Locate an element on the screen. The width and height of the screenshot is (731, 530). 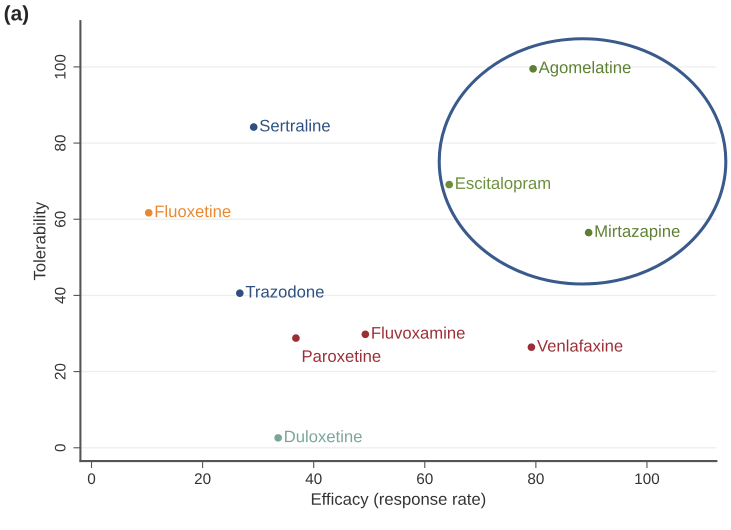
chart-title: (a) is located at coordinates (16, 15).